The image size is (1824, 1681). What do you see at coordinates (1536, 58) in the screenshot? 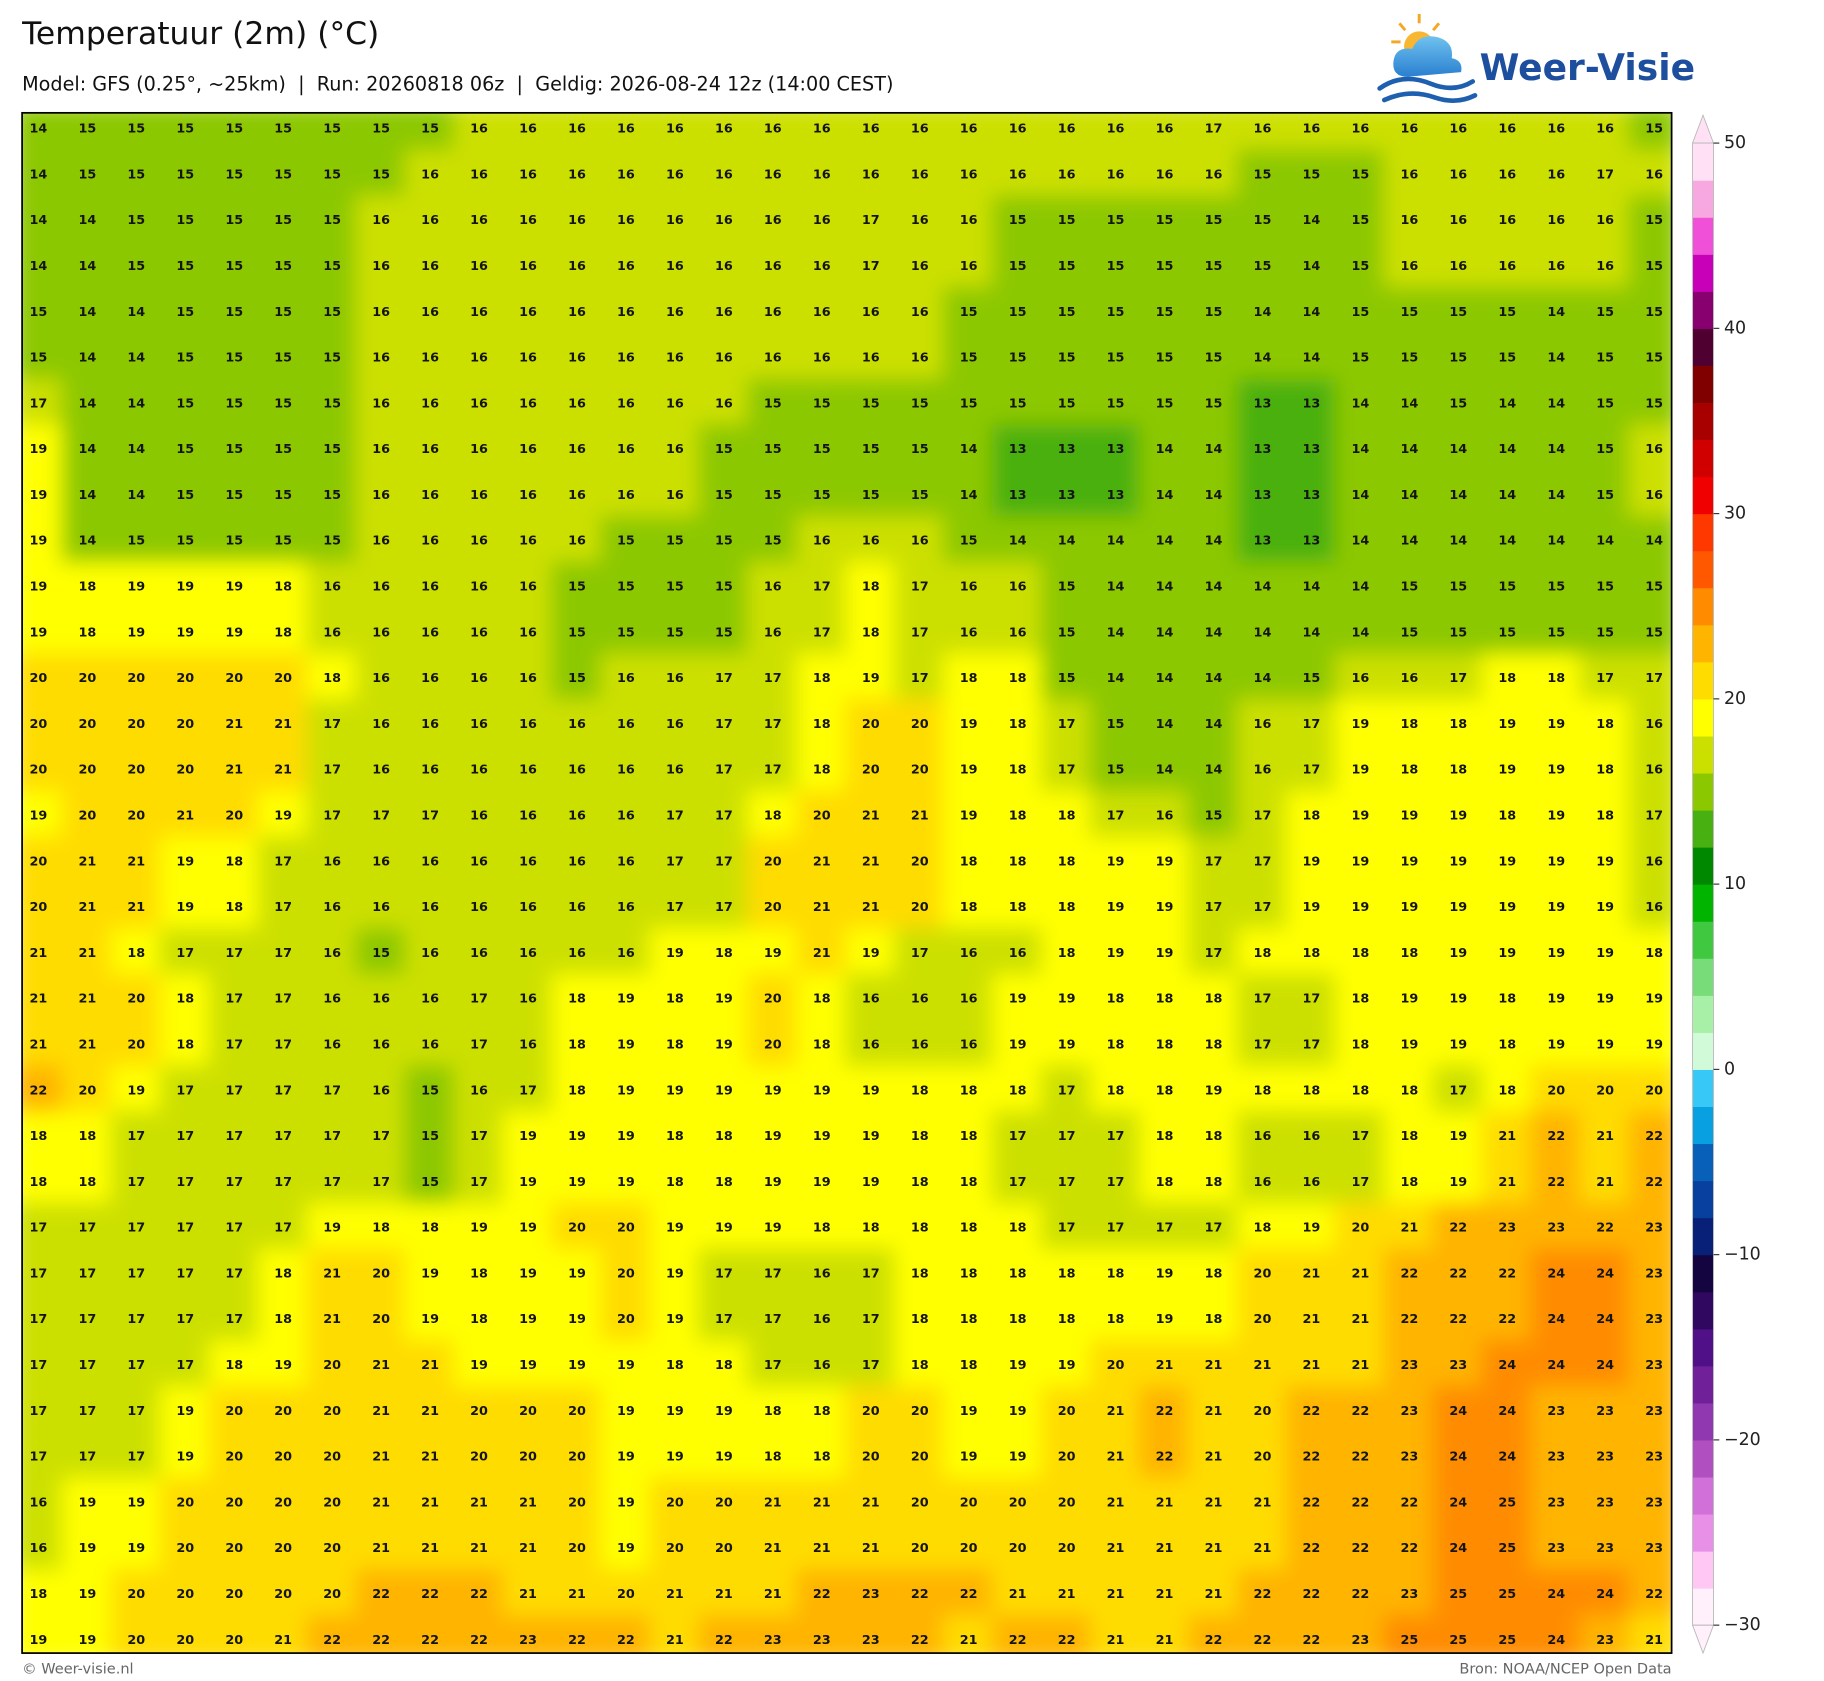
I see `logo: Weer-Visie` at bounding box center [1536, 58].